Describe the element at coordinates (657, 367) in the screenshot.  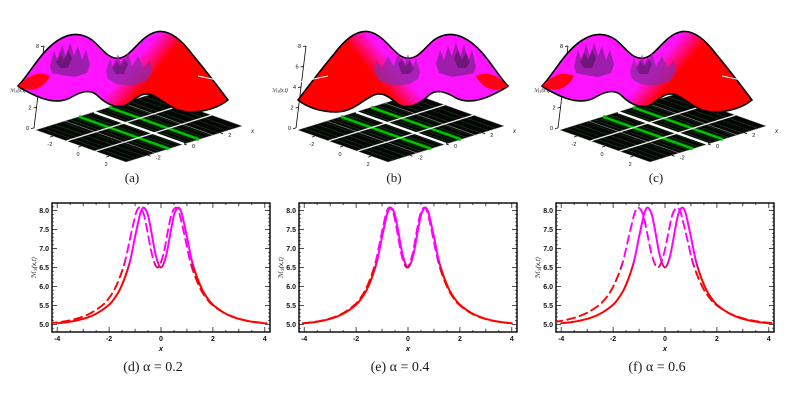
I see `caption-f: (f) α = 0.6` at that location.